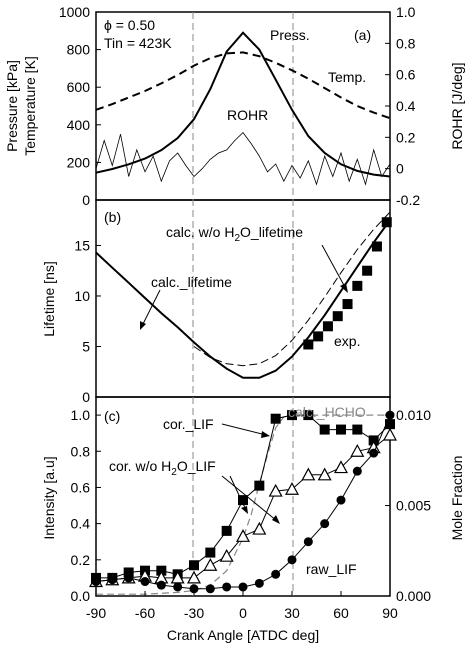  Describe the element at coordinates (81, 451) in the screenshot. I see `panel-c-ytick-label: 0.8` at that location.